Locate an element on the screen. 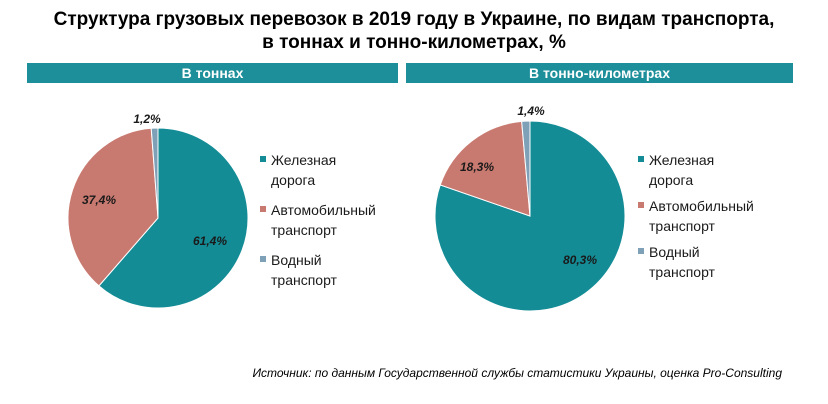 The width and height of the screenshot is (828, 404). pie1-legend-text-2-0: Водный is located at coordinates (296, 260).